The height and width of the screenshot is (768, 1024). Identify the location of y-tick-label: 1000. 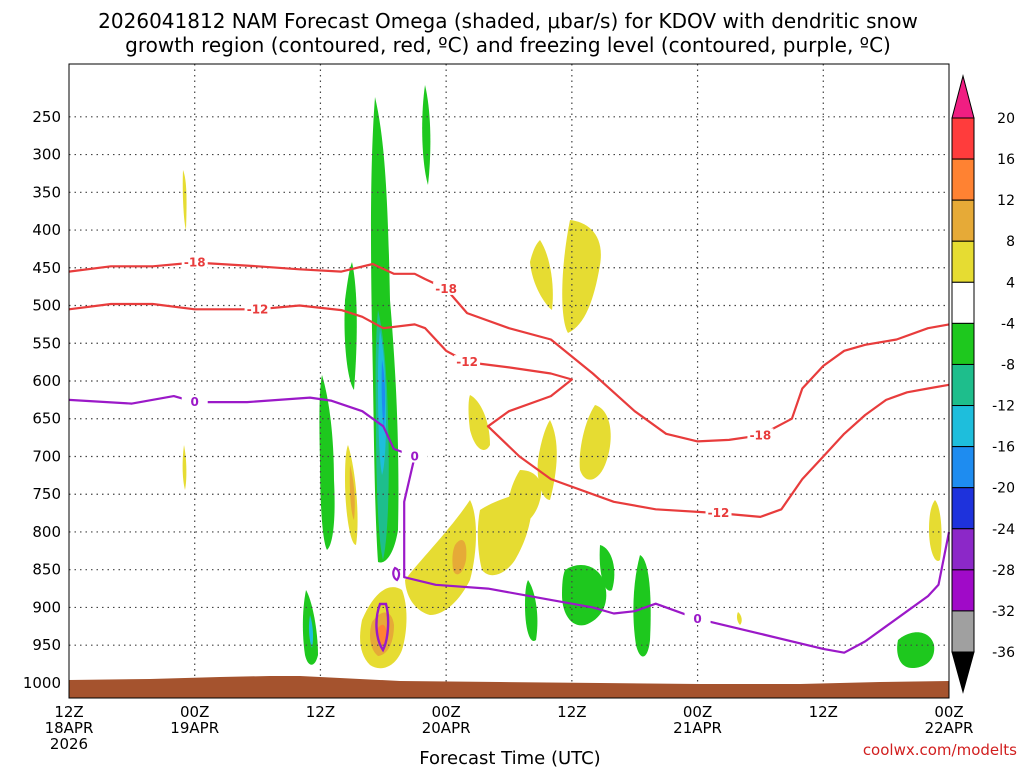
(42, 683).